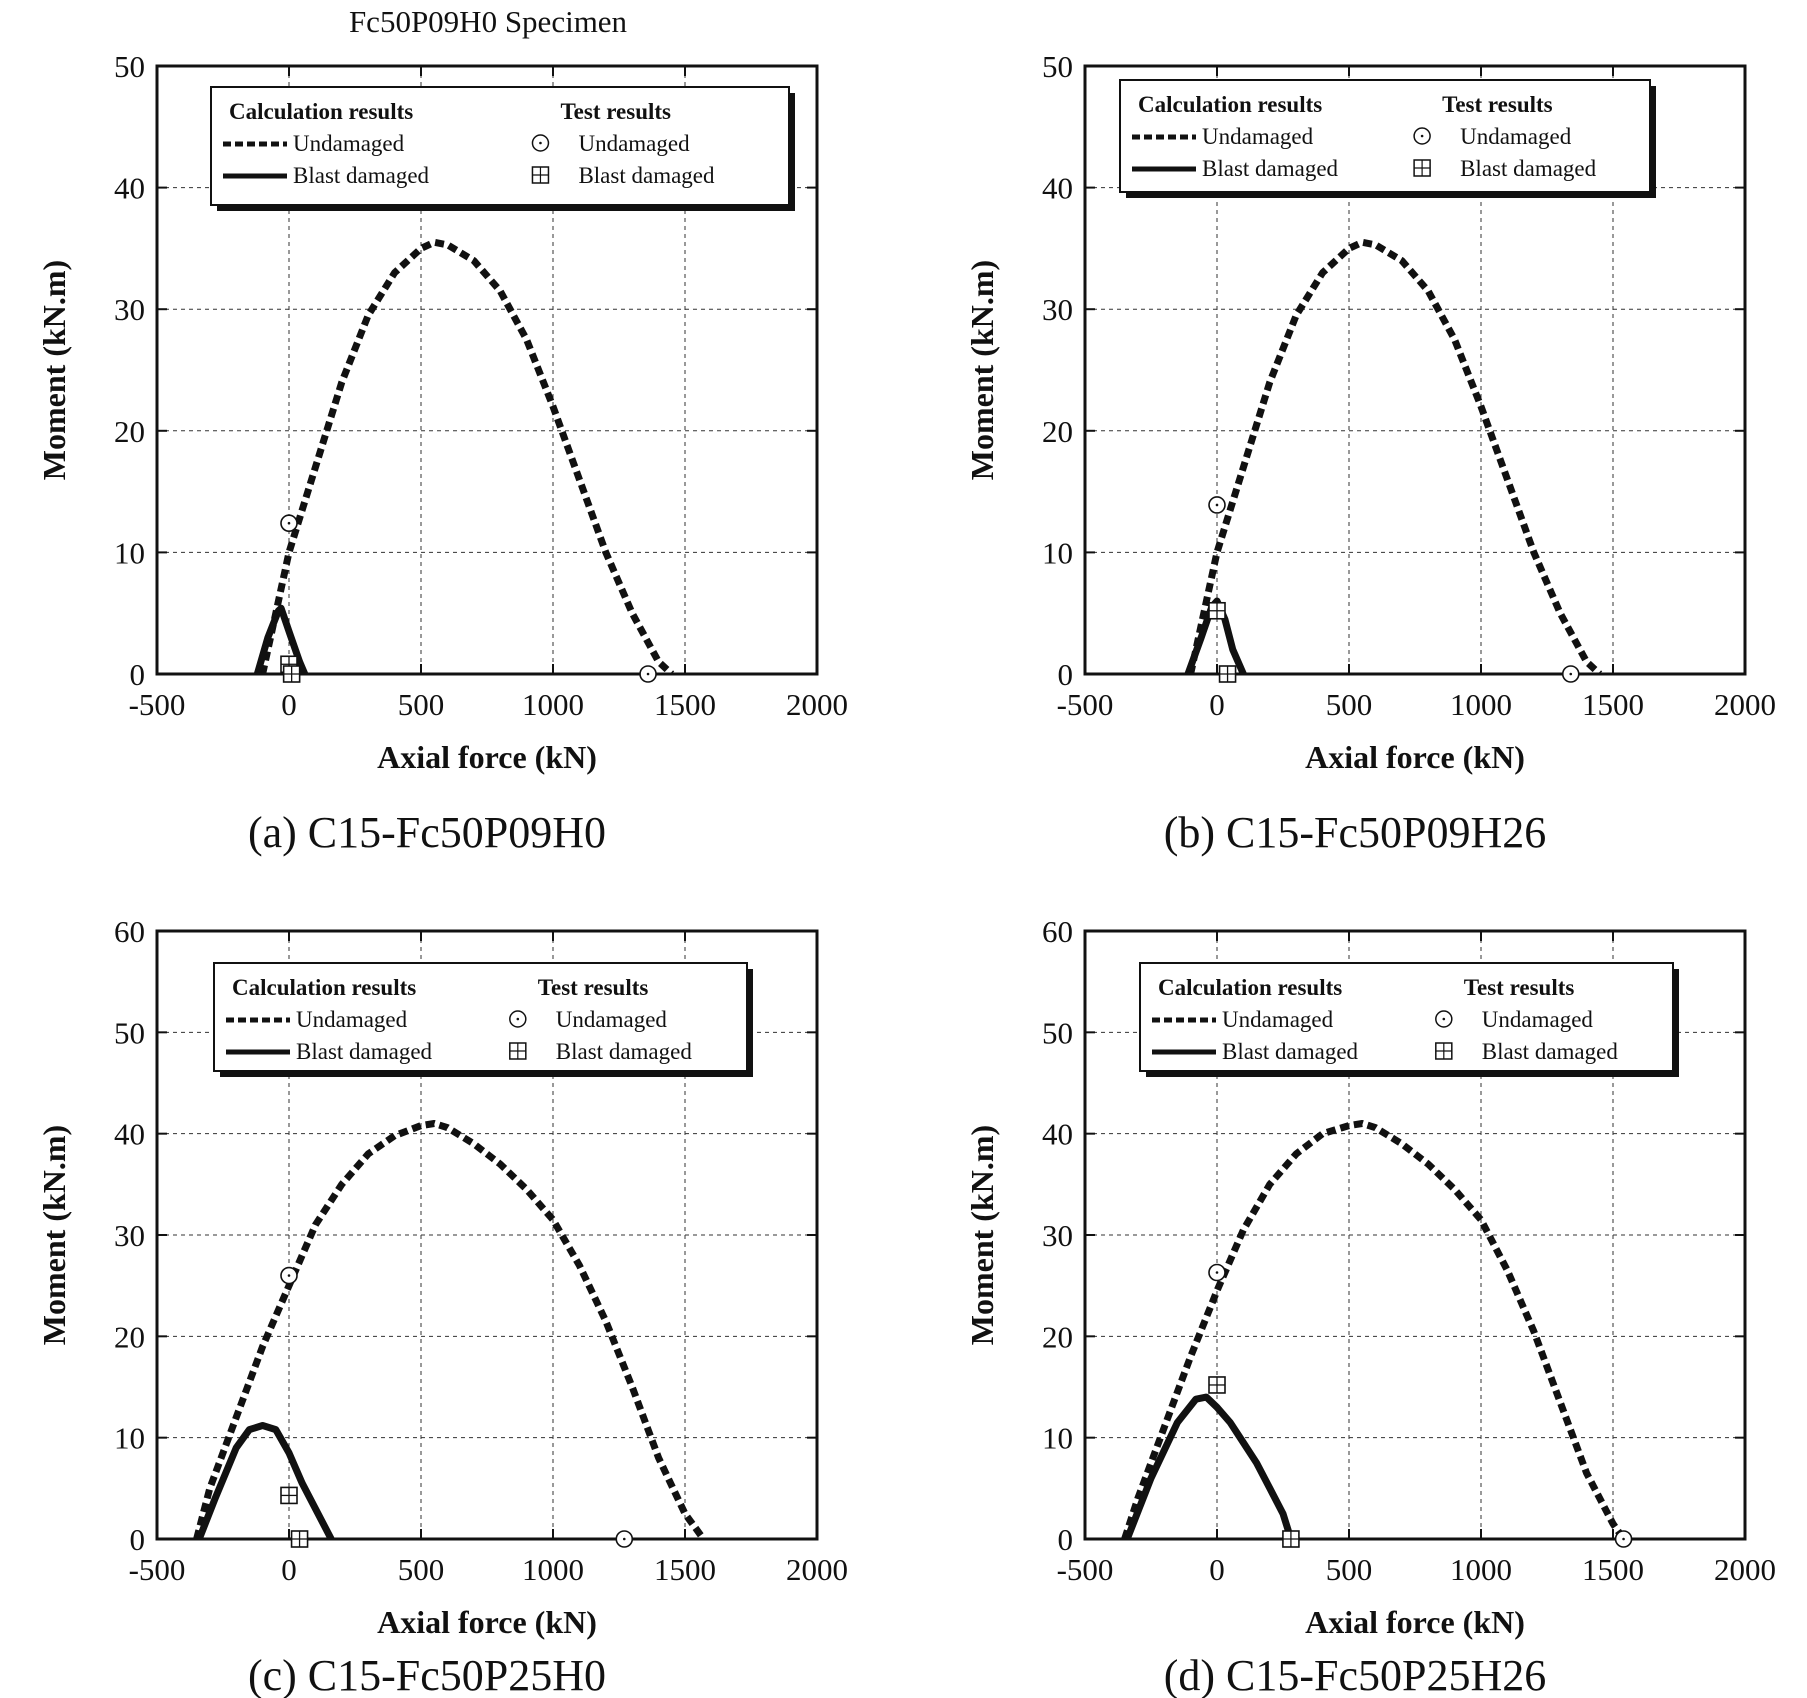 The width and height of the screenshot is (1807, 1698). Describe the element at coordinates (427, 832) in the screenshot. I see `panel-caption: (a) C15-Fc50P09H0` at that location.